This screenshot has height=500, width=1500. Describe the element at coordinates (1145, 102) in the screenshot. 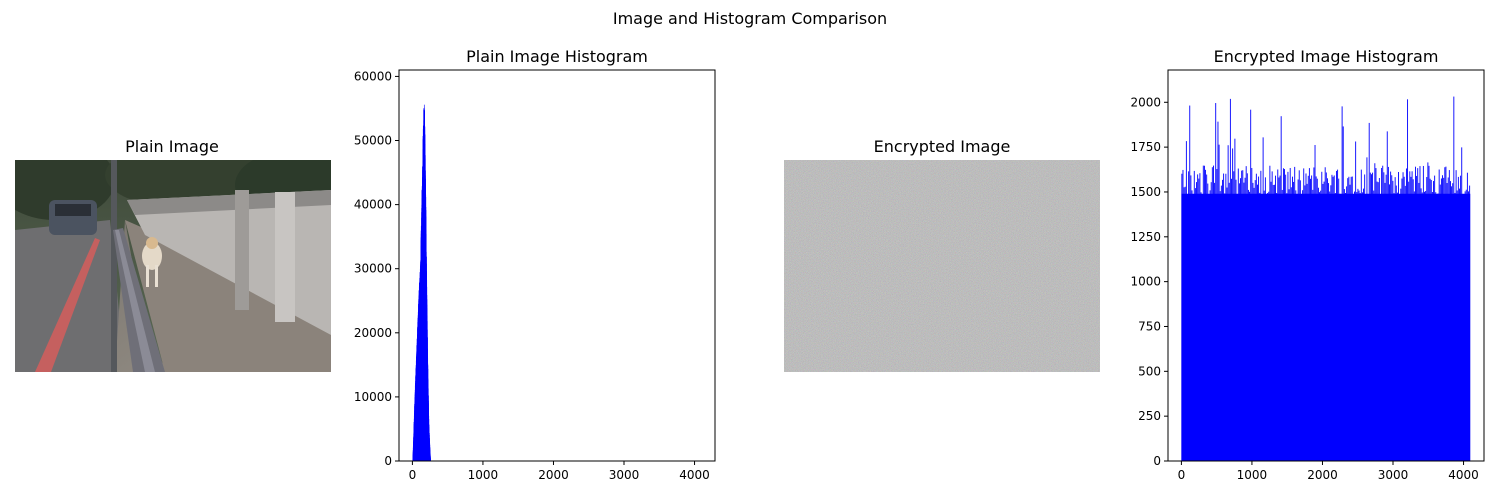

I see `y-tick-label: 2000` at that location.